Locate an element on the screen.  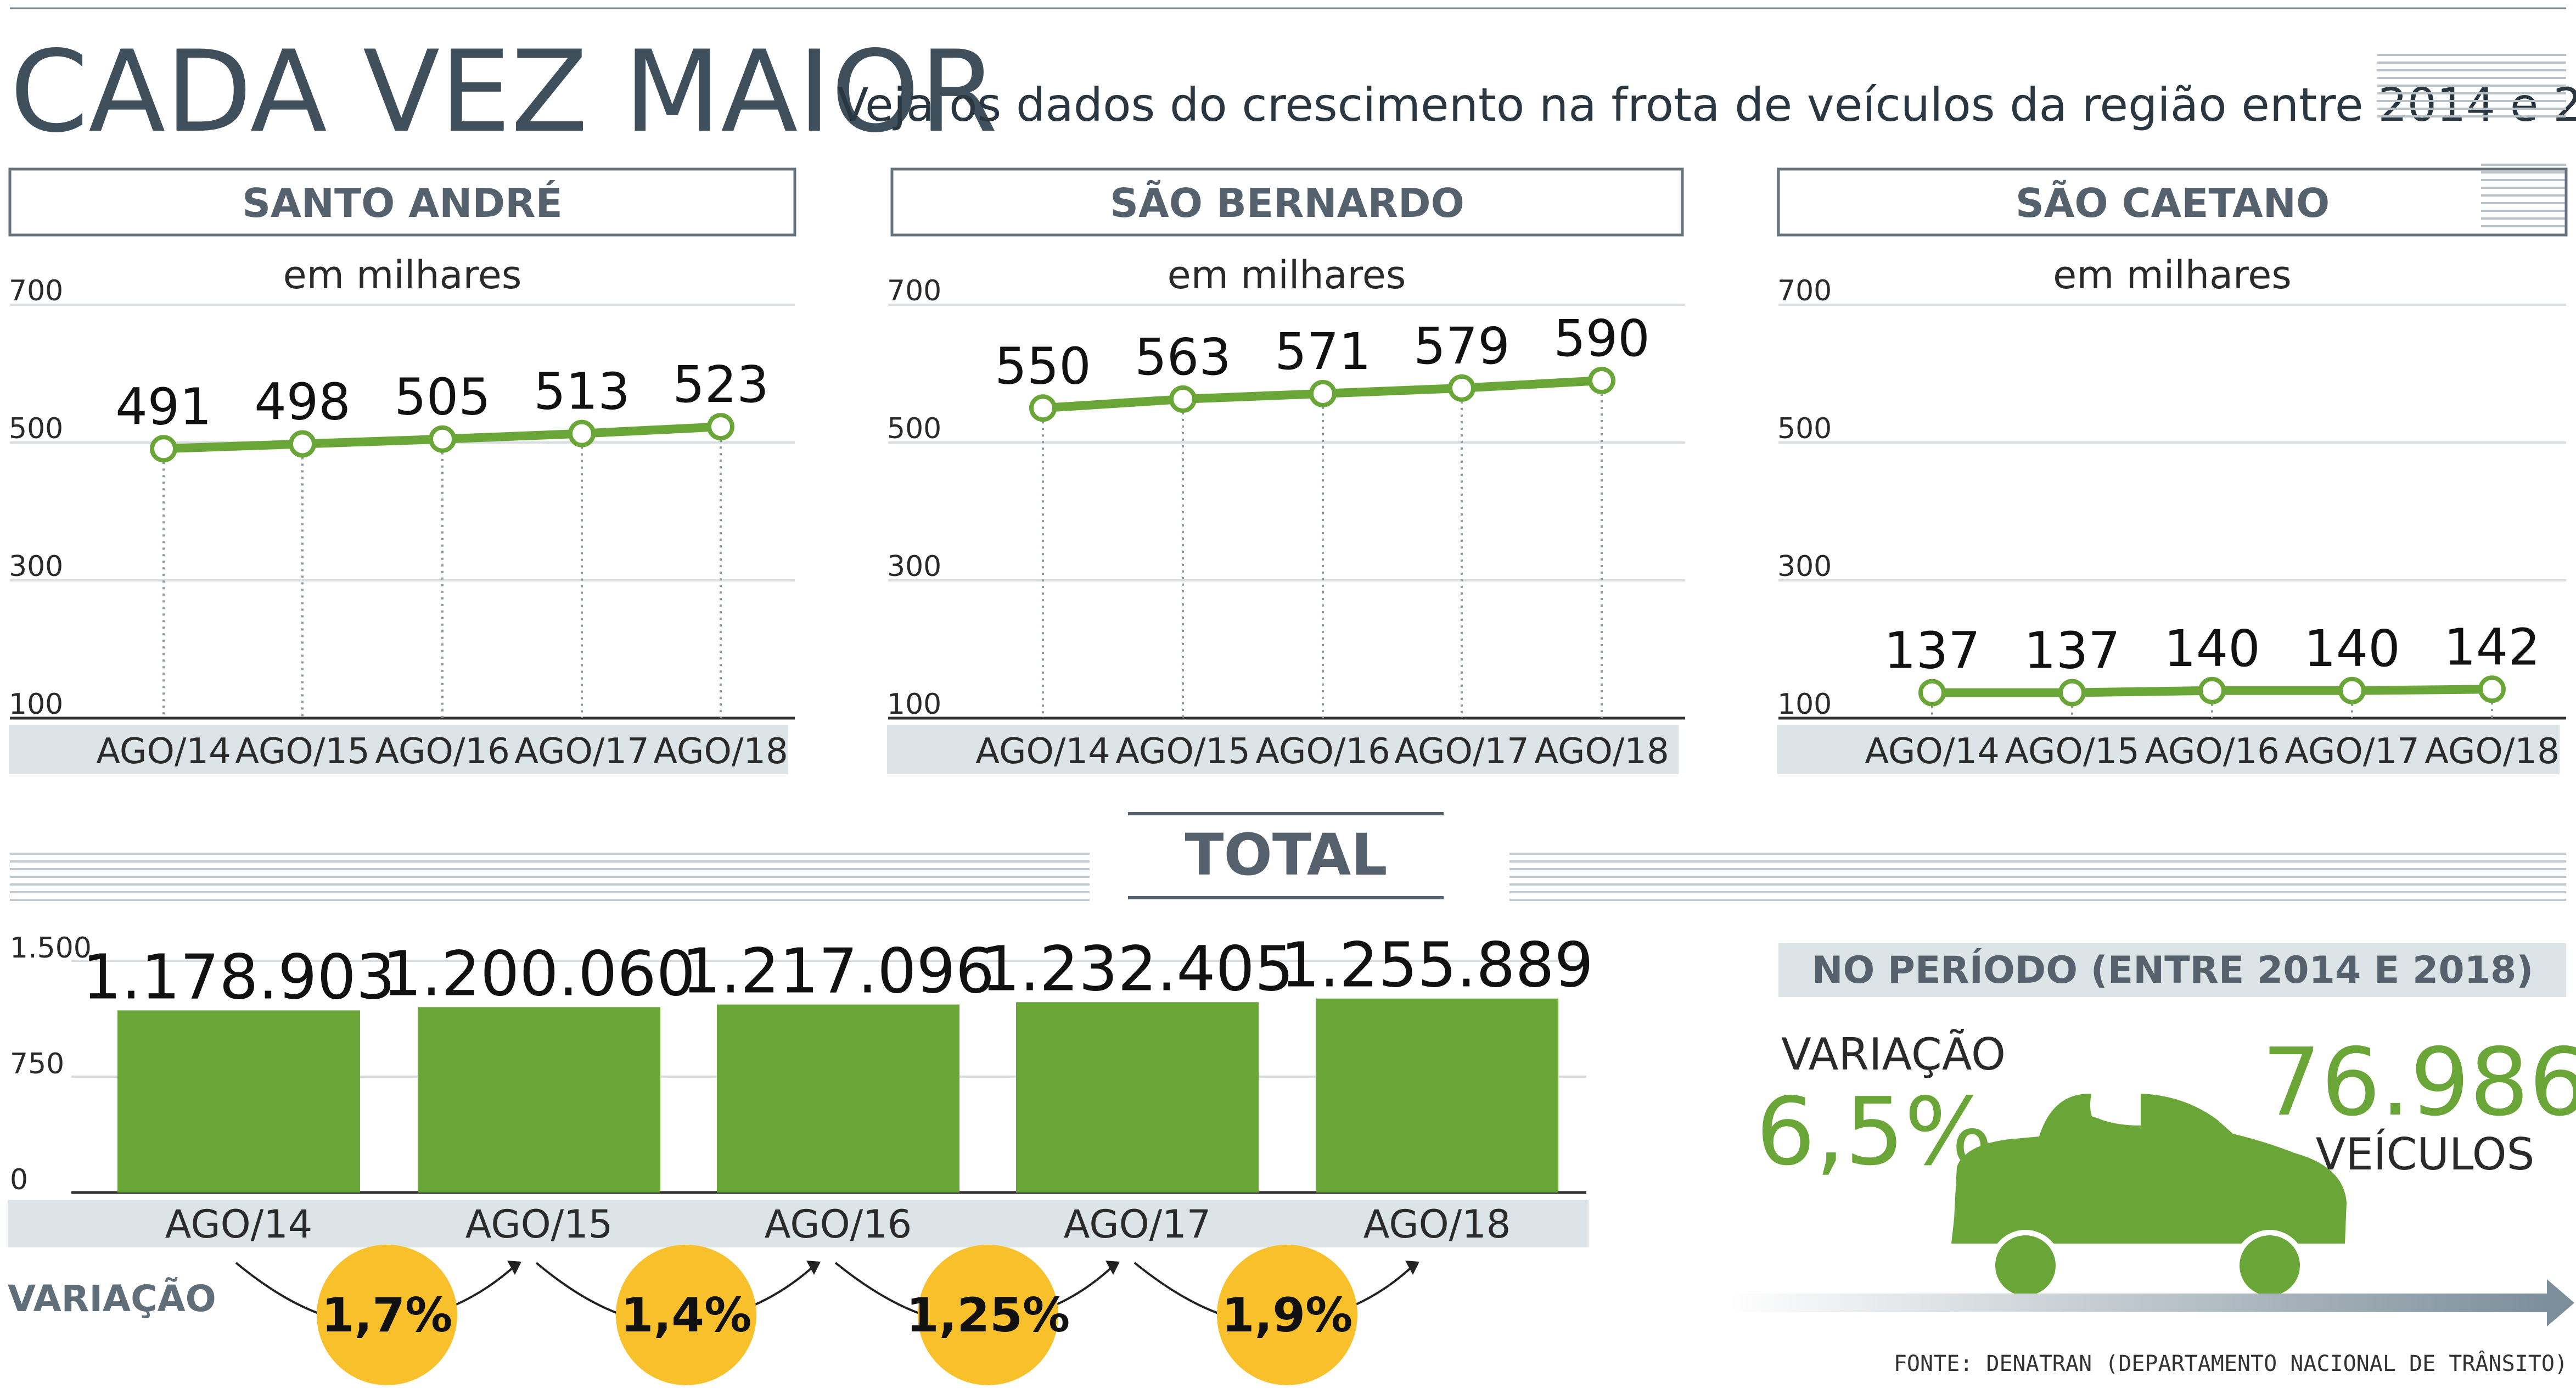
variation-value: 1,7% is located at coordinates (387, 1315).